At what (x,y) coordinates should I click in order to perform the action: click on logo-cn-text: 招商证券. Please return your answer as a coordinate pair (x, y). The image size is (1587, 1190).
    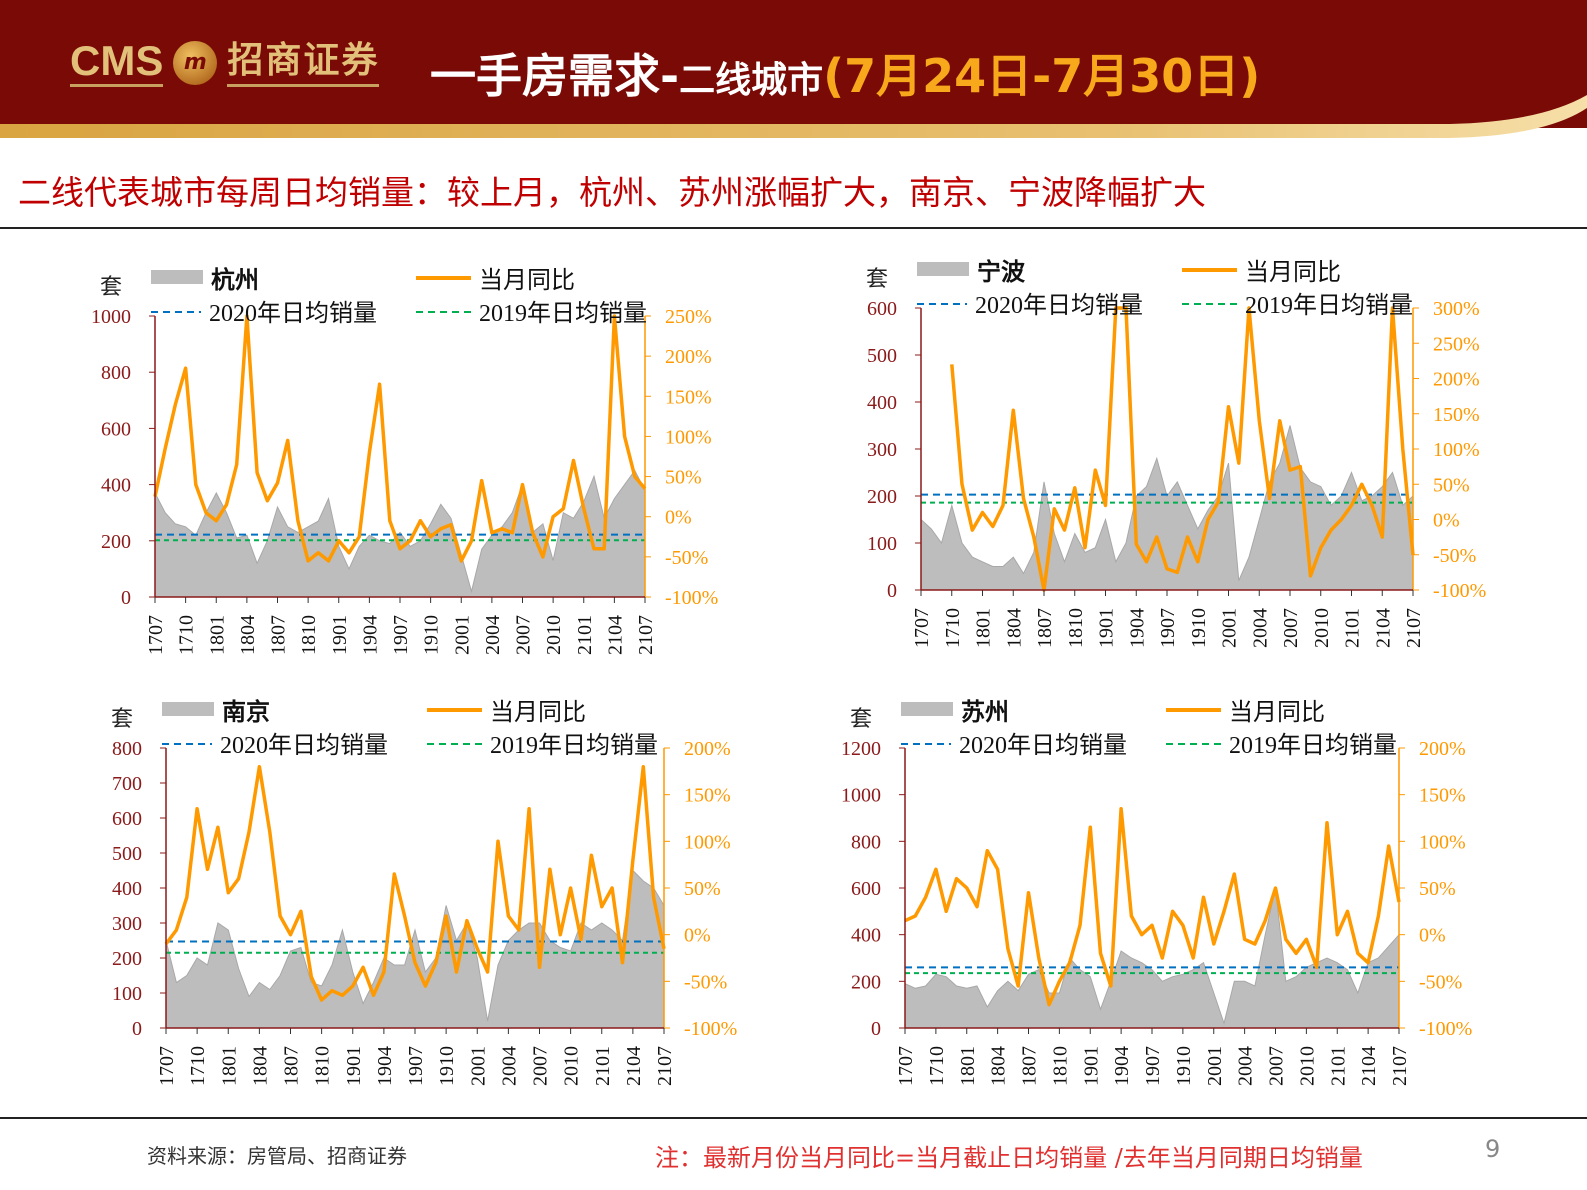
    Looking at the image, I should click on (303, 62).